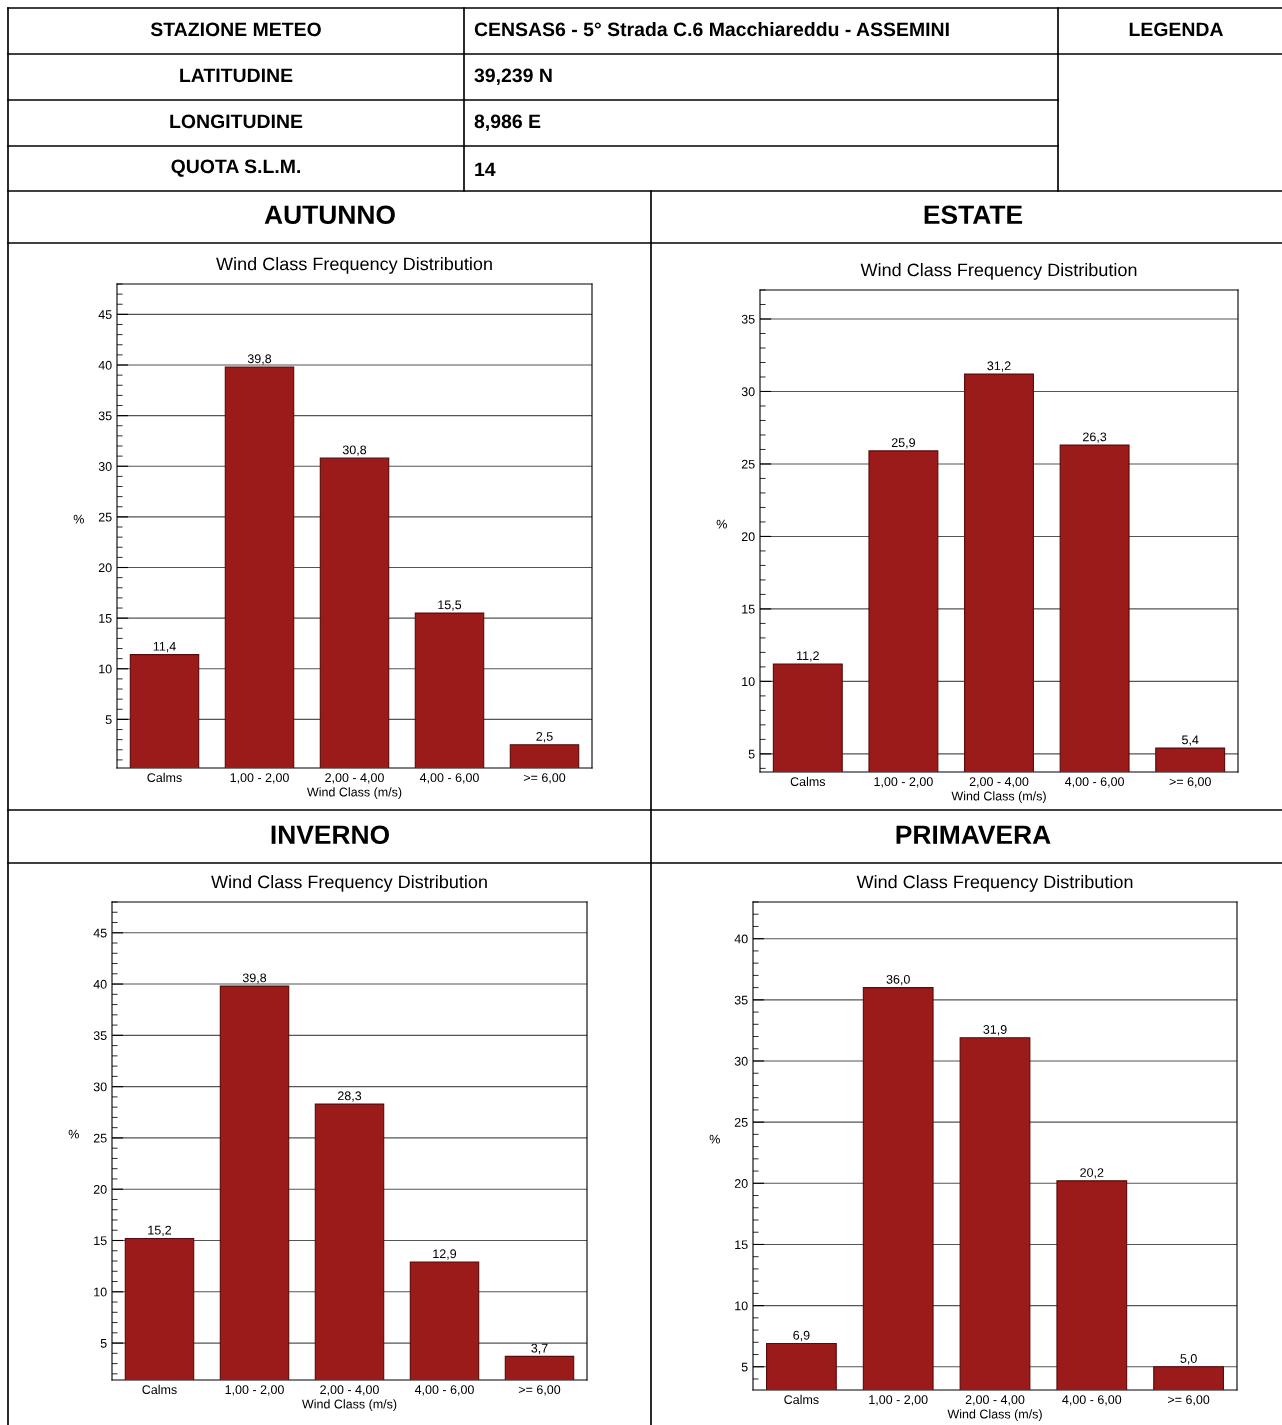  What do you see at coordinates (973, 834) in the screenshot?
I see `chart-title: PRIMAVERA` at bounding box center [973, 834].